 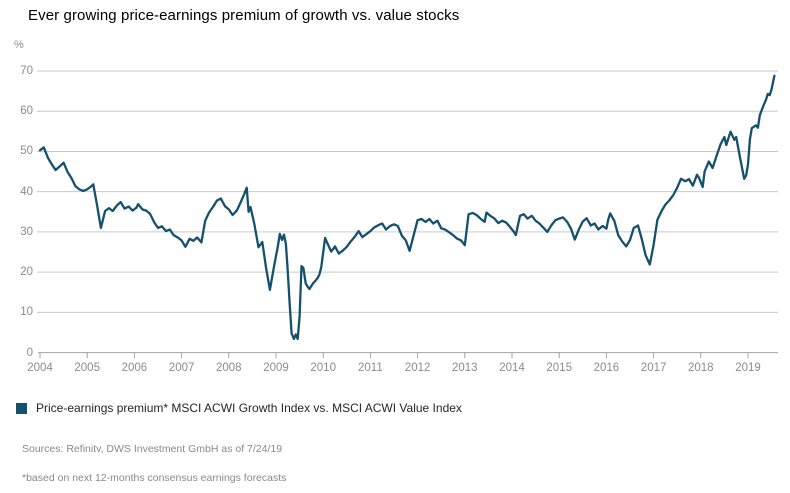 I want to click on x-axis-label: 2014, so click(x=512, y=368).